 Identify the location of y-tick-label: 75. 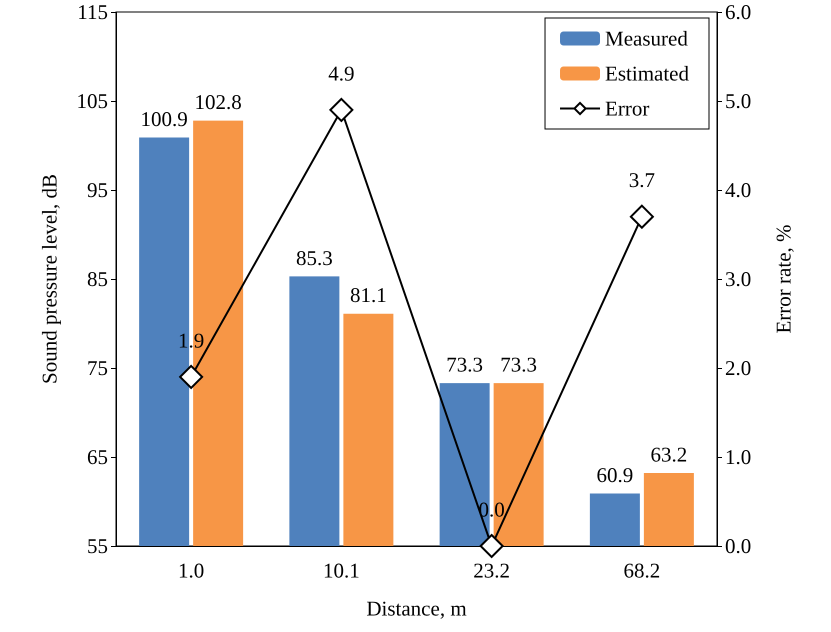
(97, 368).